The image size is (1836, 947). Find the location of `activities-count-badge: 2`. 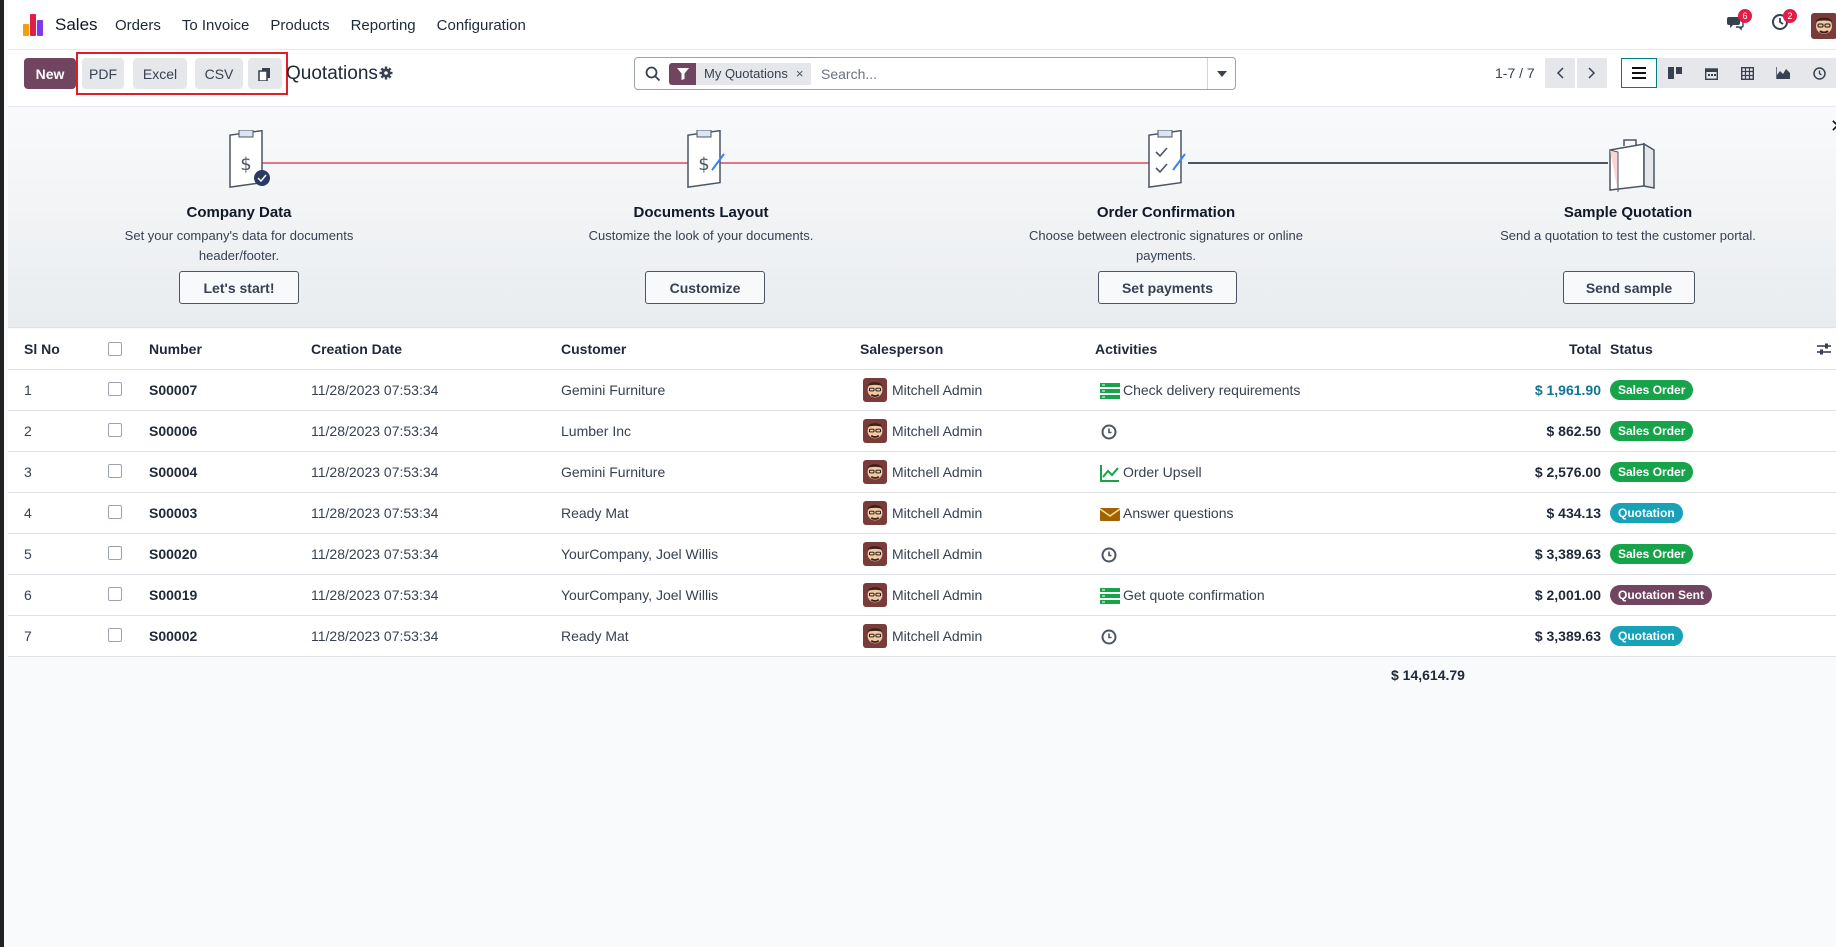

activities-count-badge: 2 is located at coordinates (1790, 16).